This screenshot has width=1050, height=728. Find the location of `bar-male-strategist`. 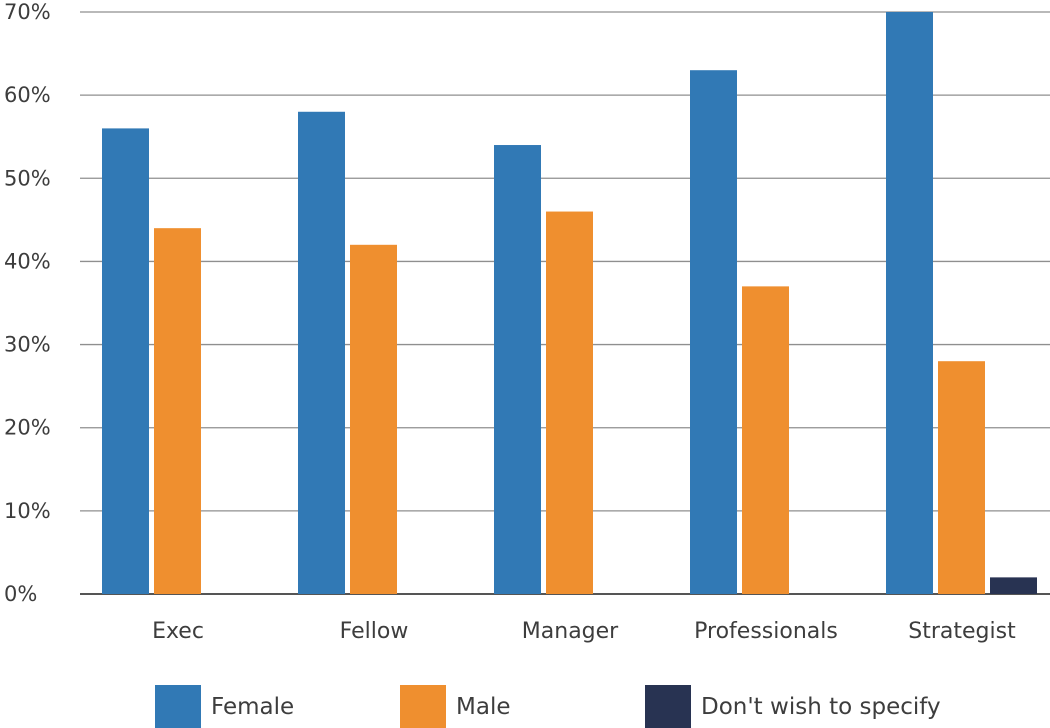

bar-male-strategist is located at coordinates (961, 477).